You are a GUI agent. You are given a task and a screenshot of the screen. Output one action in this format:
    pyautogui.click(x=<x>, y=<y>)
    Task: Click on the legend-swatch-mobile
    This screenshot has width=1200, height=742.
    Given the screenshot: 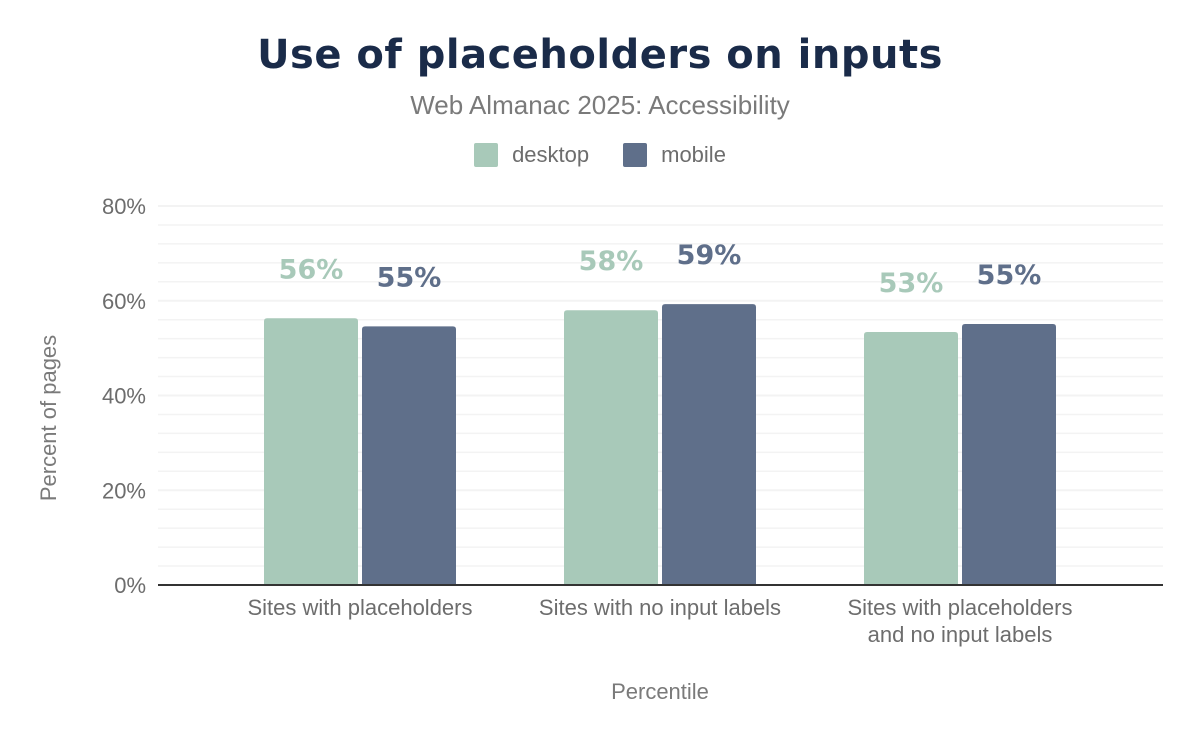 What is the action you would take?
    pyautogui.click(x=635, y=155)
    